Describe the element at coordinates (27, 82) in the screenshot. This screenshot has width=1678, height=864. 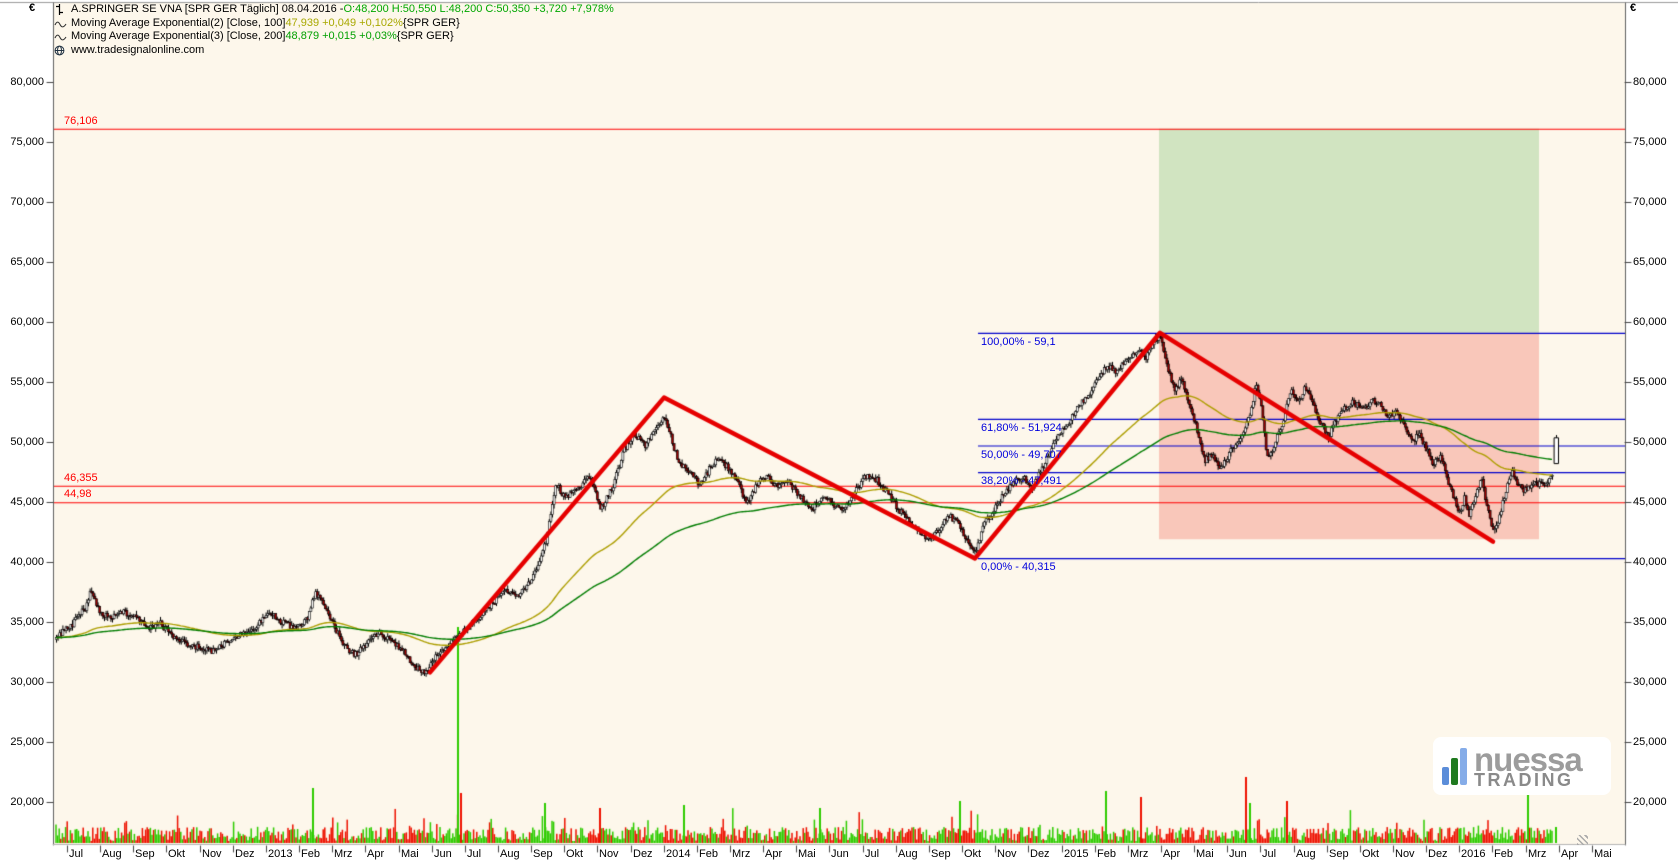
I see `y-axis-label-left: 80,000` at that location.